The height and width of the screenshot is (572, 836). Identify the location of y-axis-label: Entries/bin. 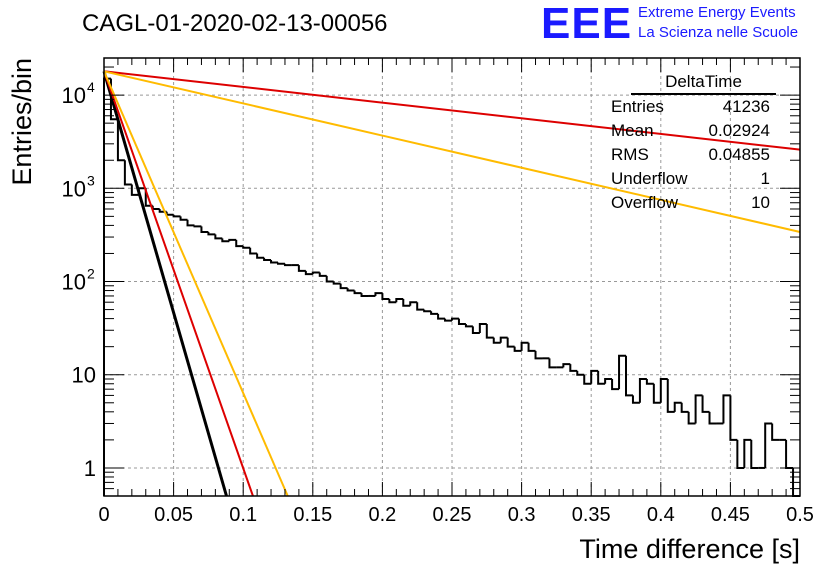
(22, 122).